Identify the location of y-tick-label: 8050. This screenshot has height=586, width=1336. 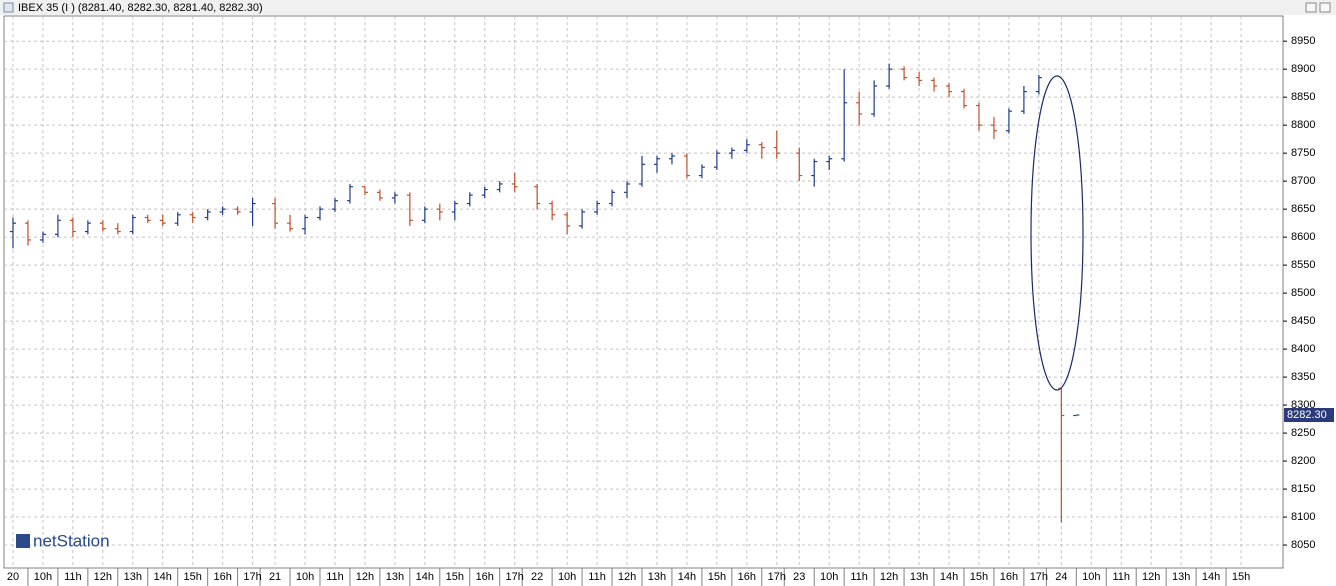
(1303, 545).